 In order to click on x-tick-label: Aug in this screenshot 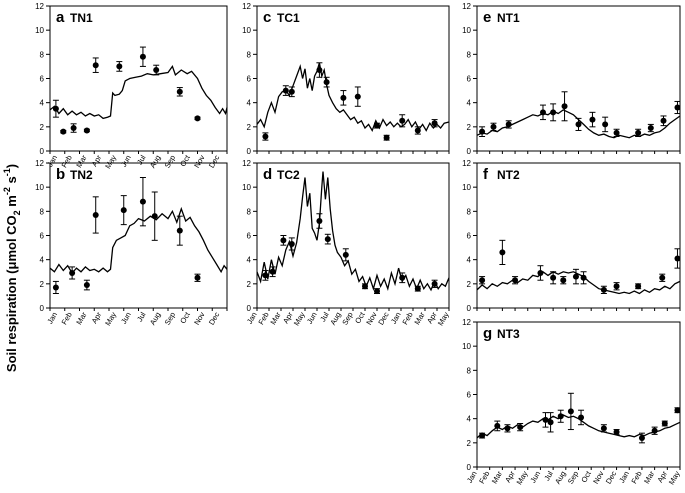, I will do `click(155, 162)`.